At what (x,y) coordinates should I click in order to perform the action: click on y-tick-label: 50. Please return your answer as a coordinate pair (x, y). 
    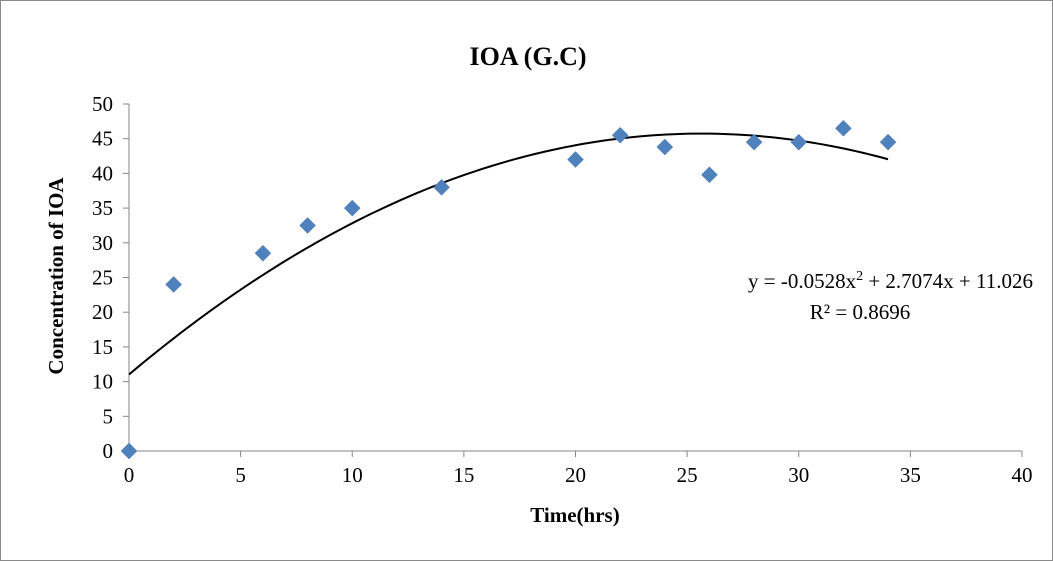
    Looking at the image, I should click on (102, 104).